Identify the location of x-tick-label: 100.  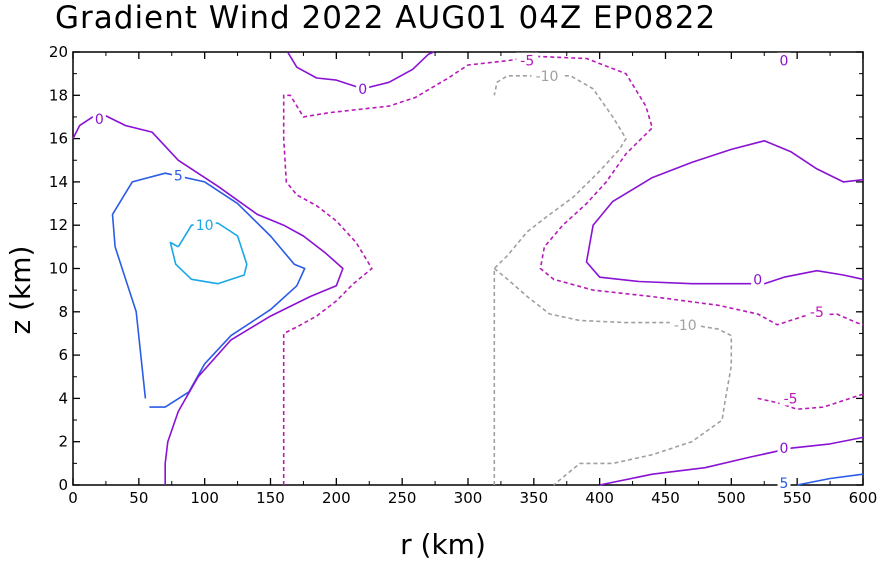
(204, 498).